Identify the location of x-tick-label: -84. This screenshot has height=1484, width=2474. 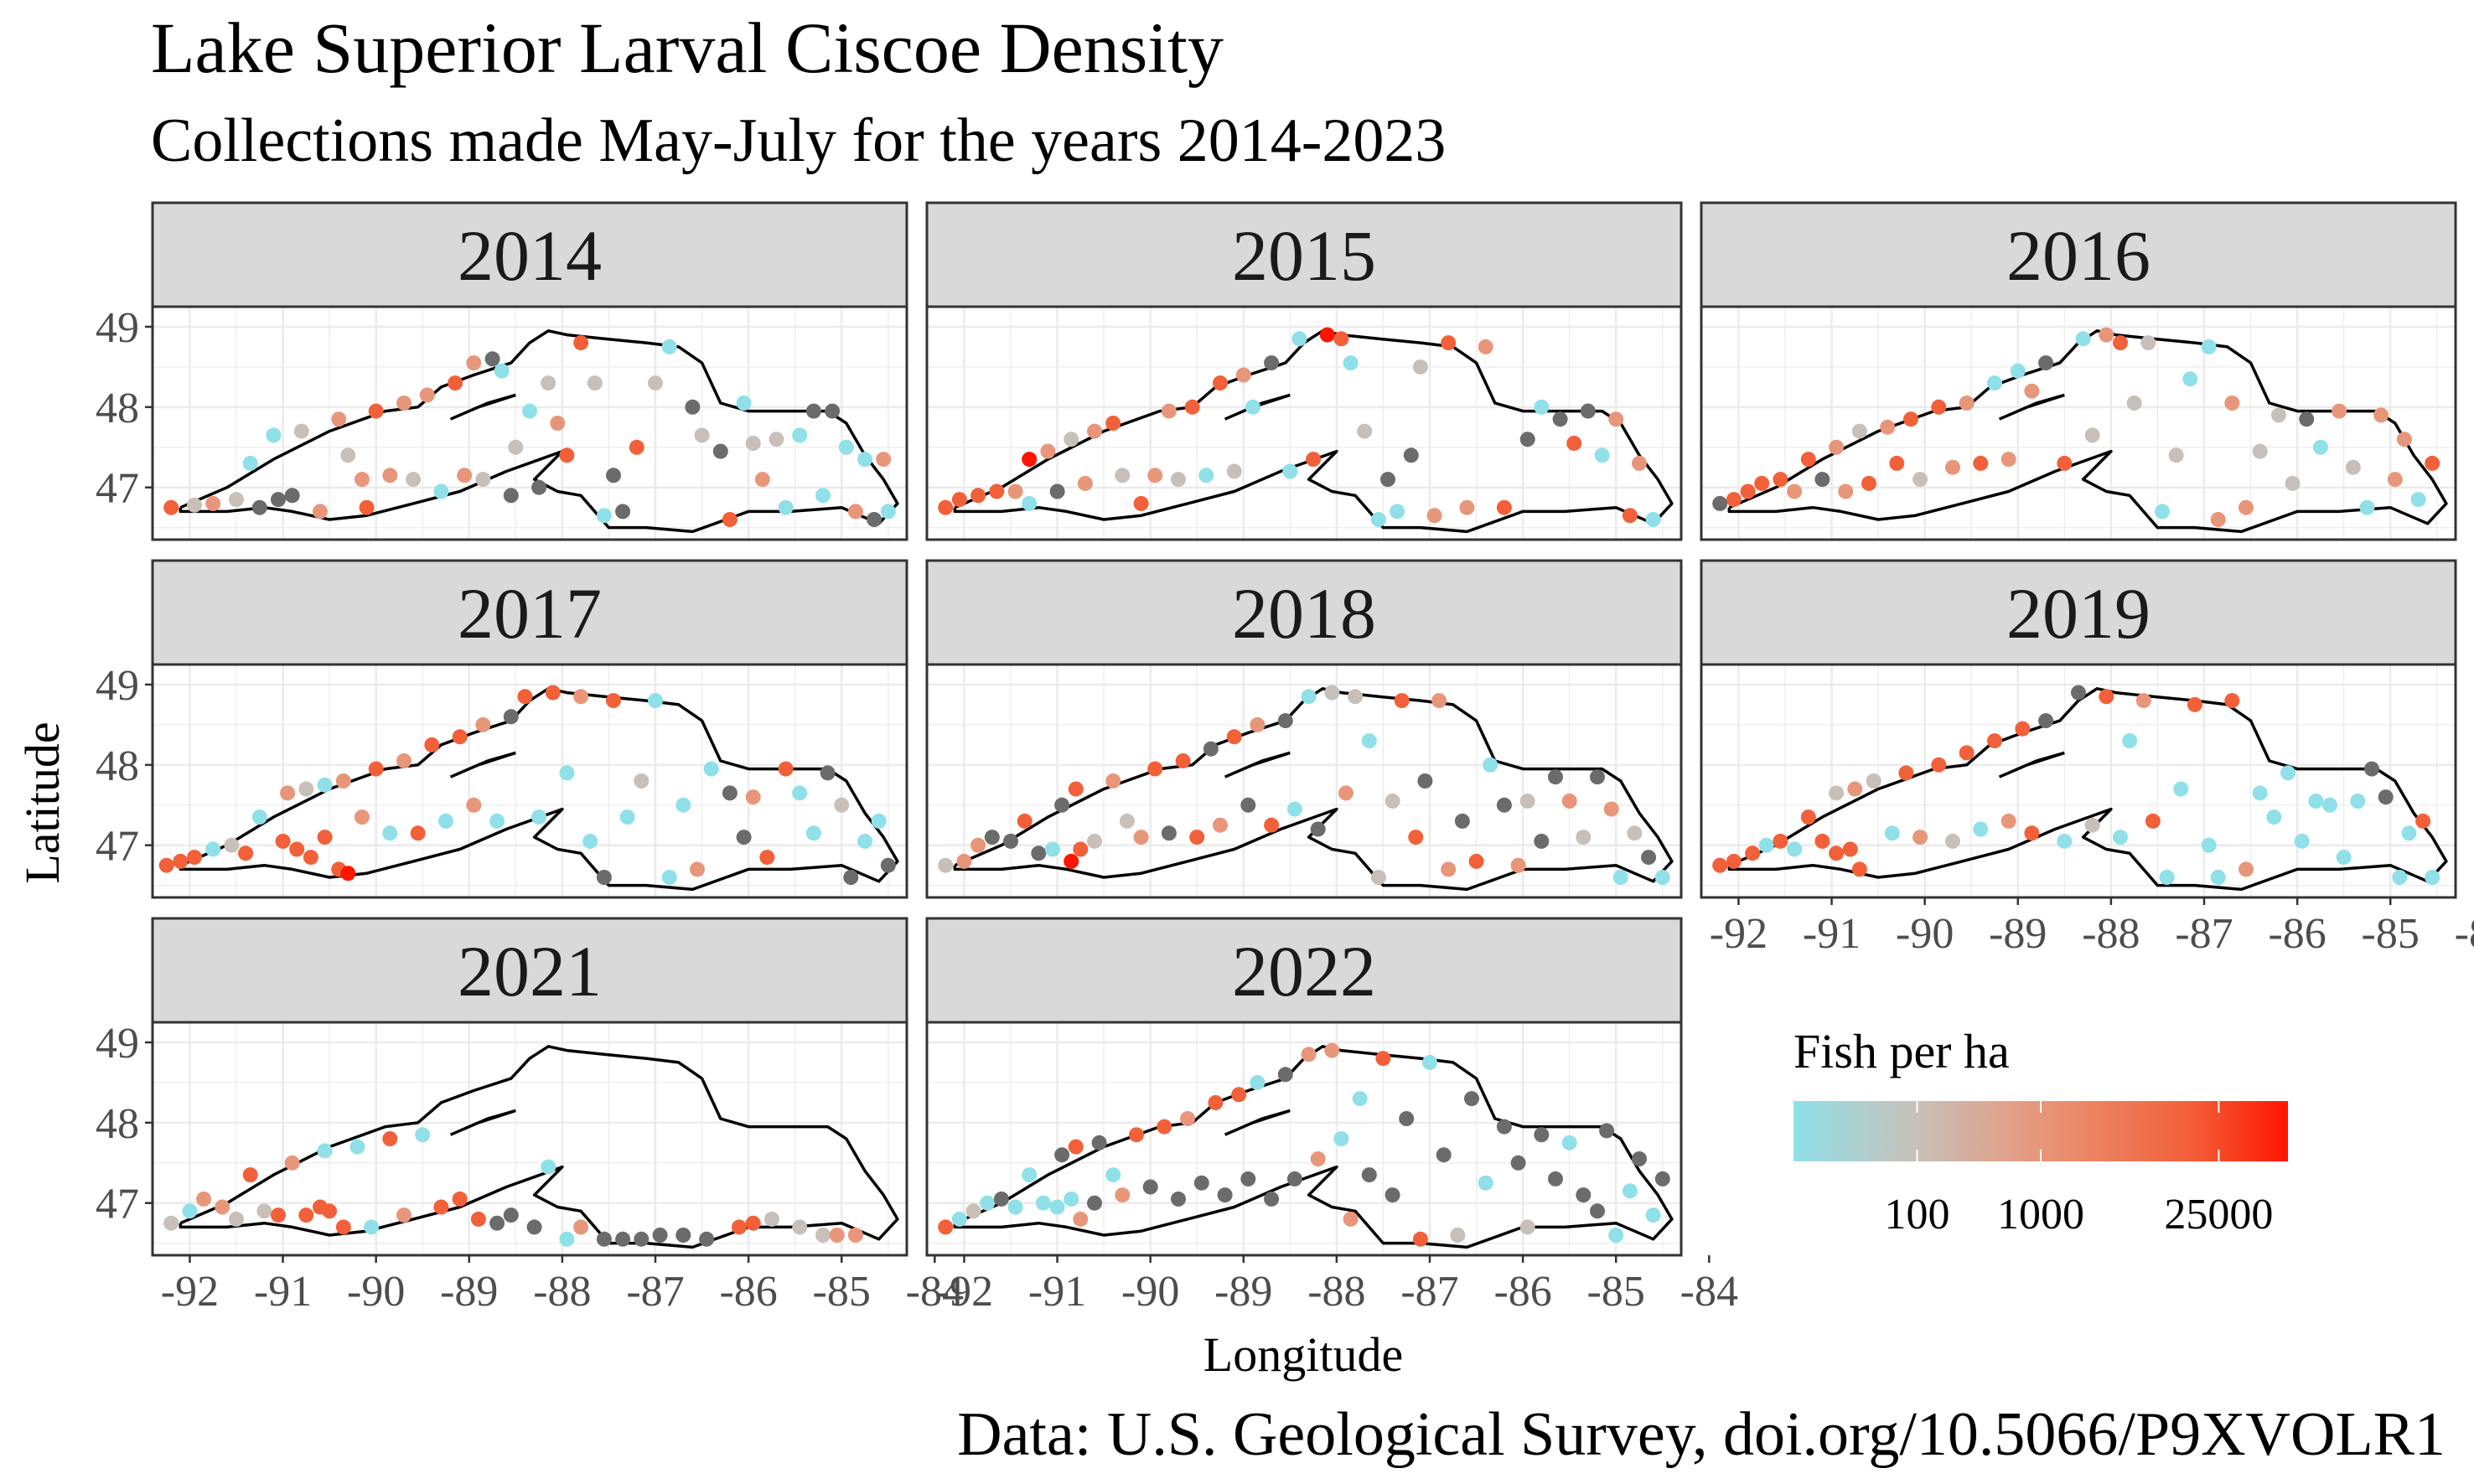
(1709, 1292).